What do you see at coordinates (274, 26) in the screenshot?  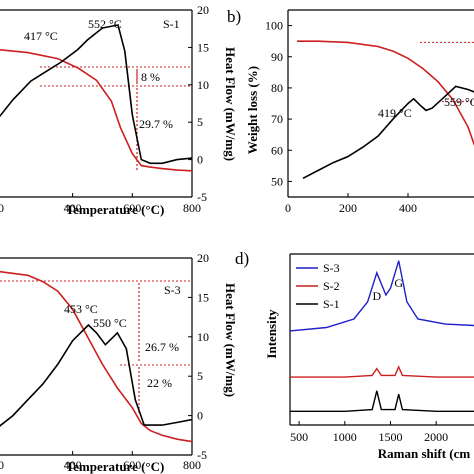 I see `y-tick-label: 100` at bounding box center [274, 26].